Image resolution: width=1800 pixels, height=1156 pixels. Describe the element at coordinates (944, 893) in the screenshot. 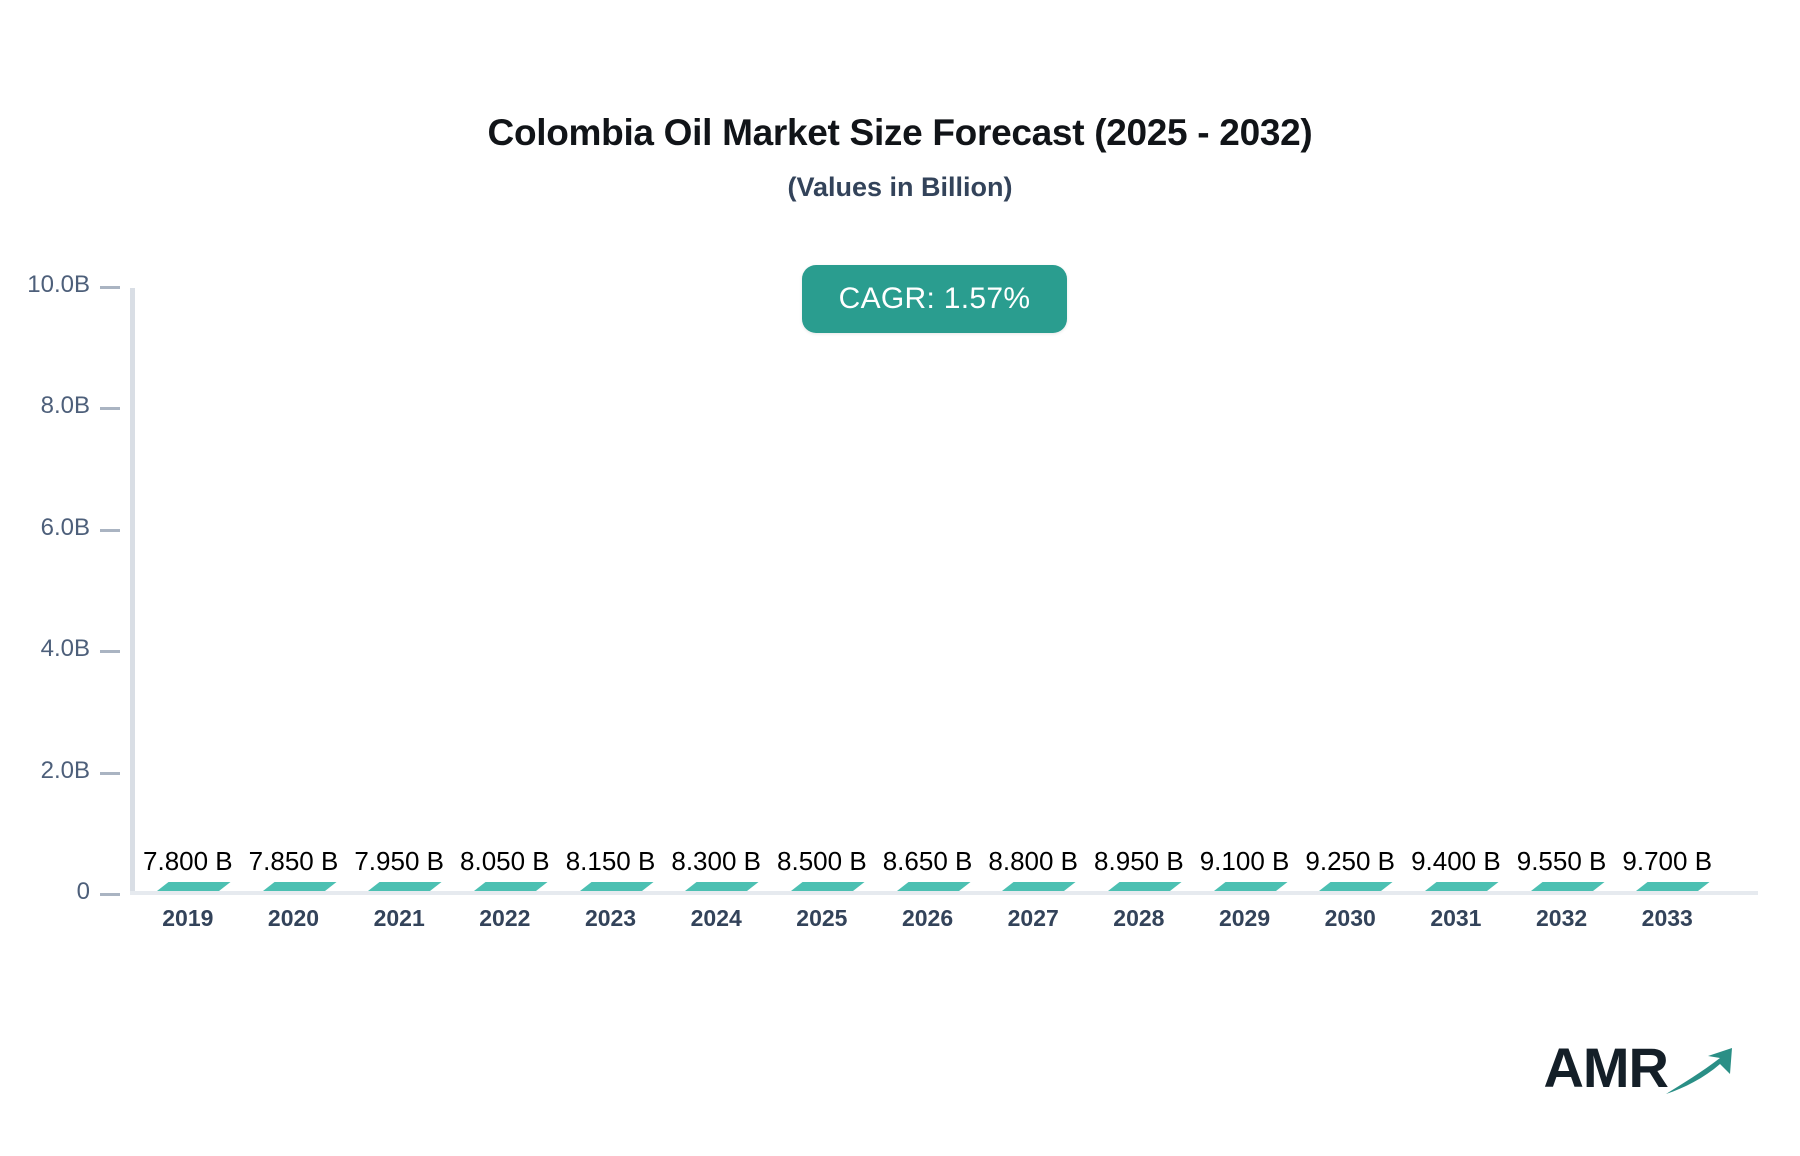

I see `x-axis-line` at that location.